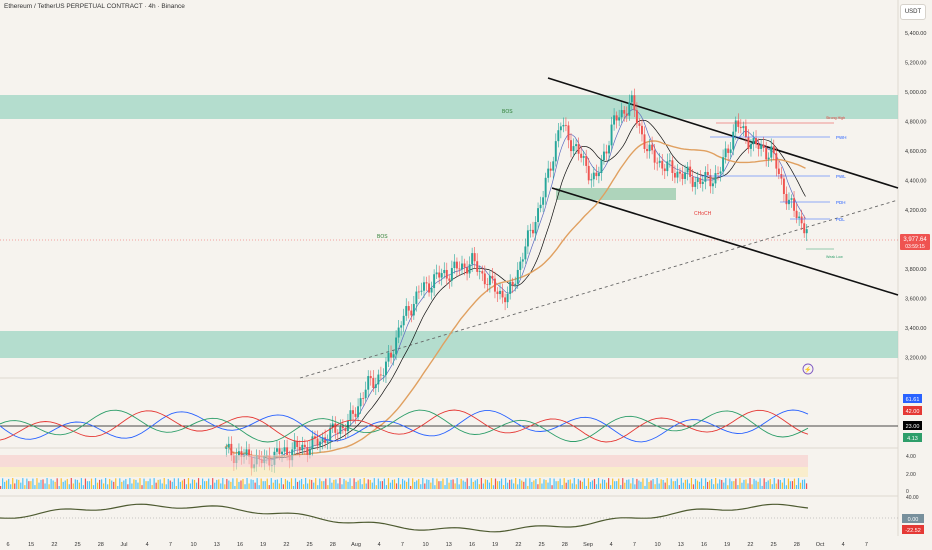 The width and height of the screenshot is (932, 550). I want to click on channel-upper, so click(723, 133).